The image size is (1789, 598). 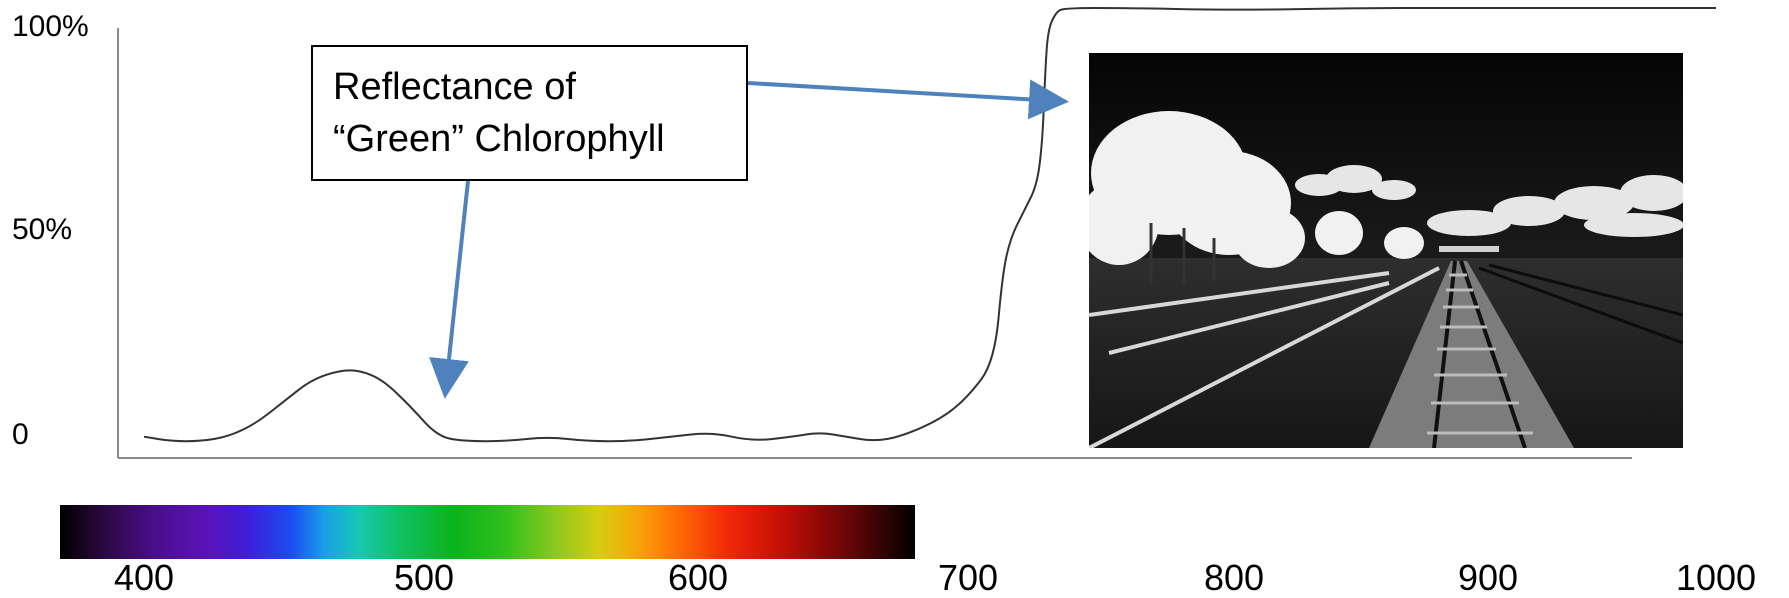 I want to click on y-tick-label-100: 100%, so click(x=50, y=26).